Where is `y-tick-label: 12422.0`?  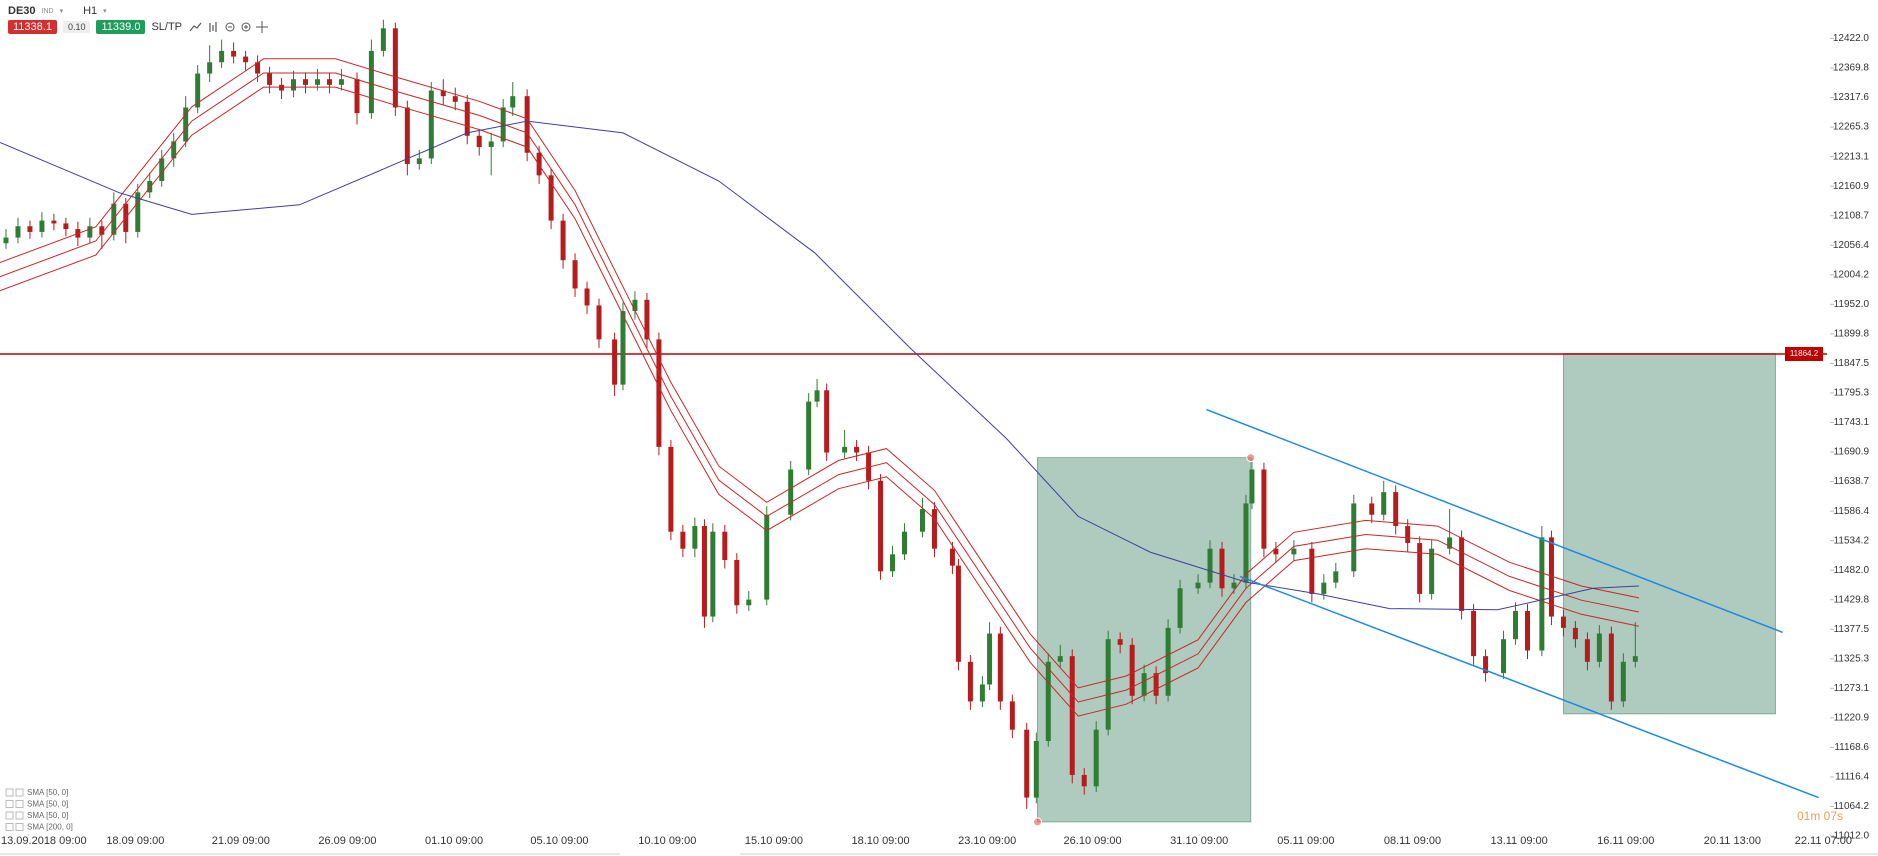 y-tick-label: 12422.0 is located at coordinates (1851, 38).